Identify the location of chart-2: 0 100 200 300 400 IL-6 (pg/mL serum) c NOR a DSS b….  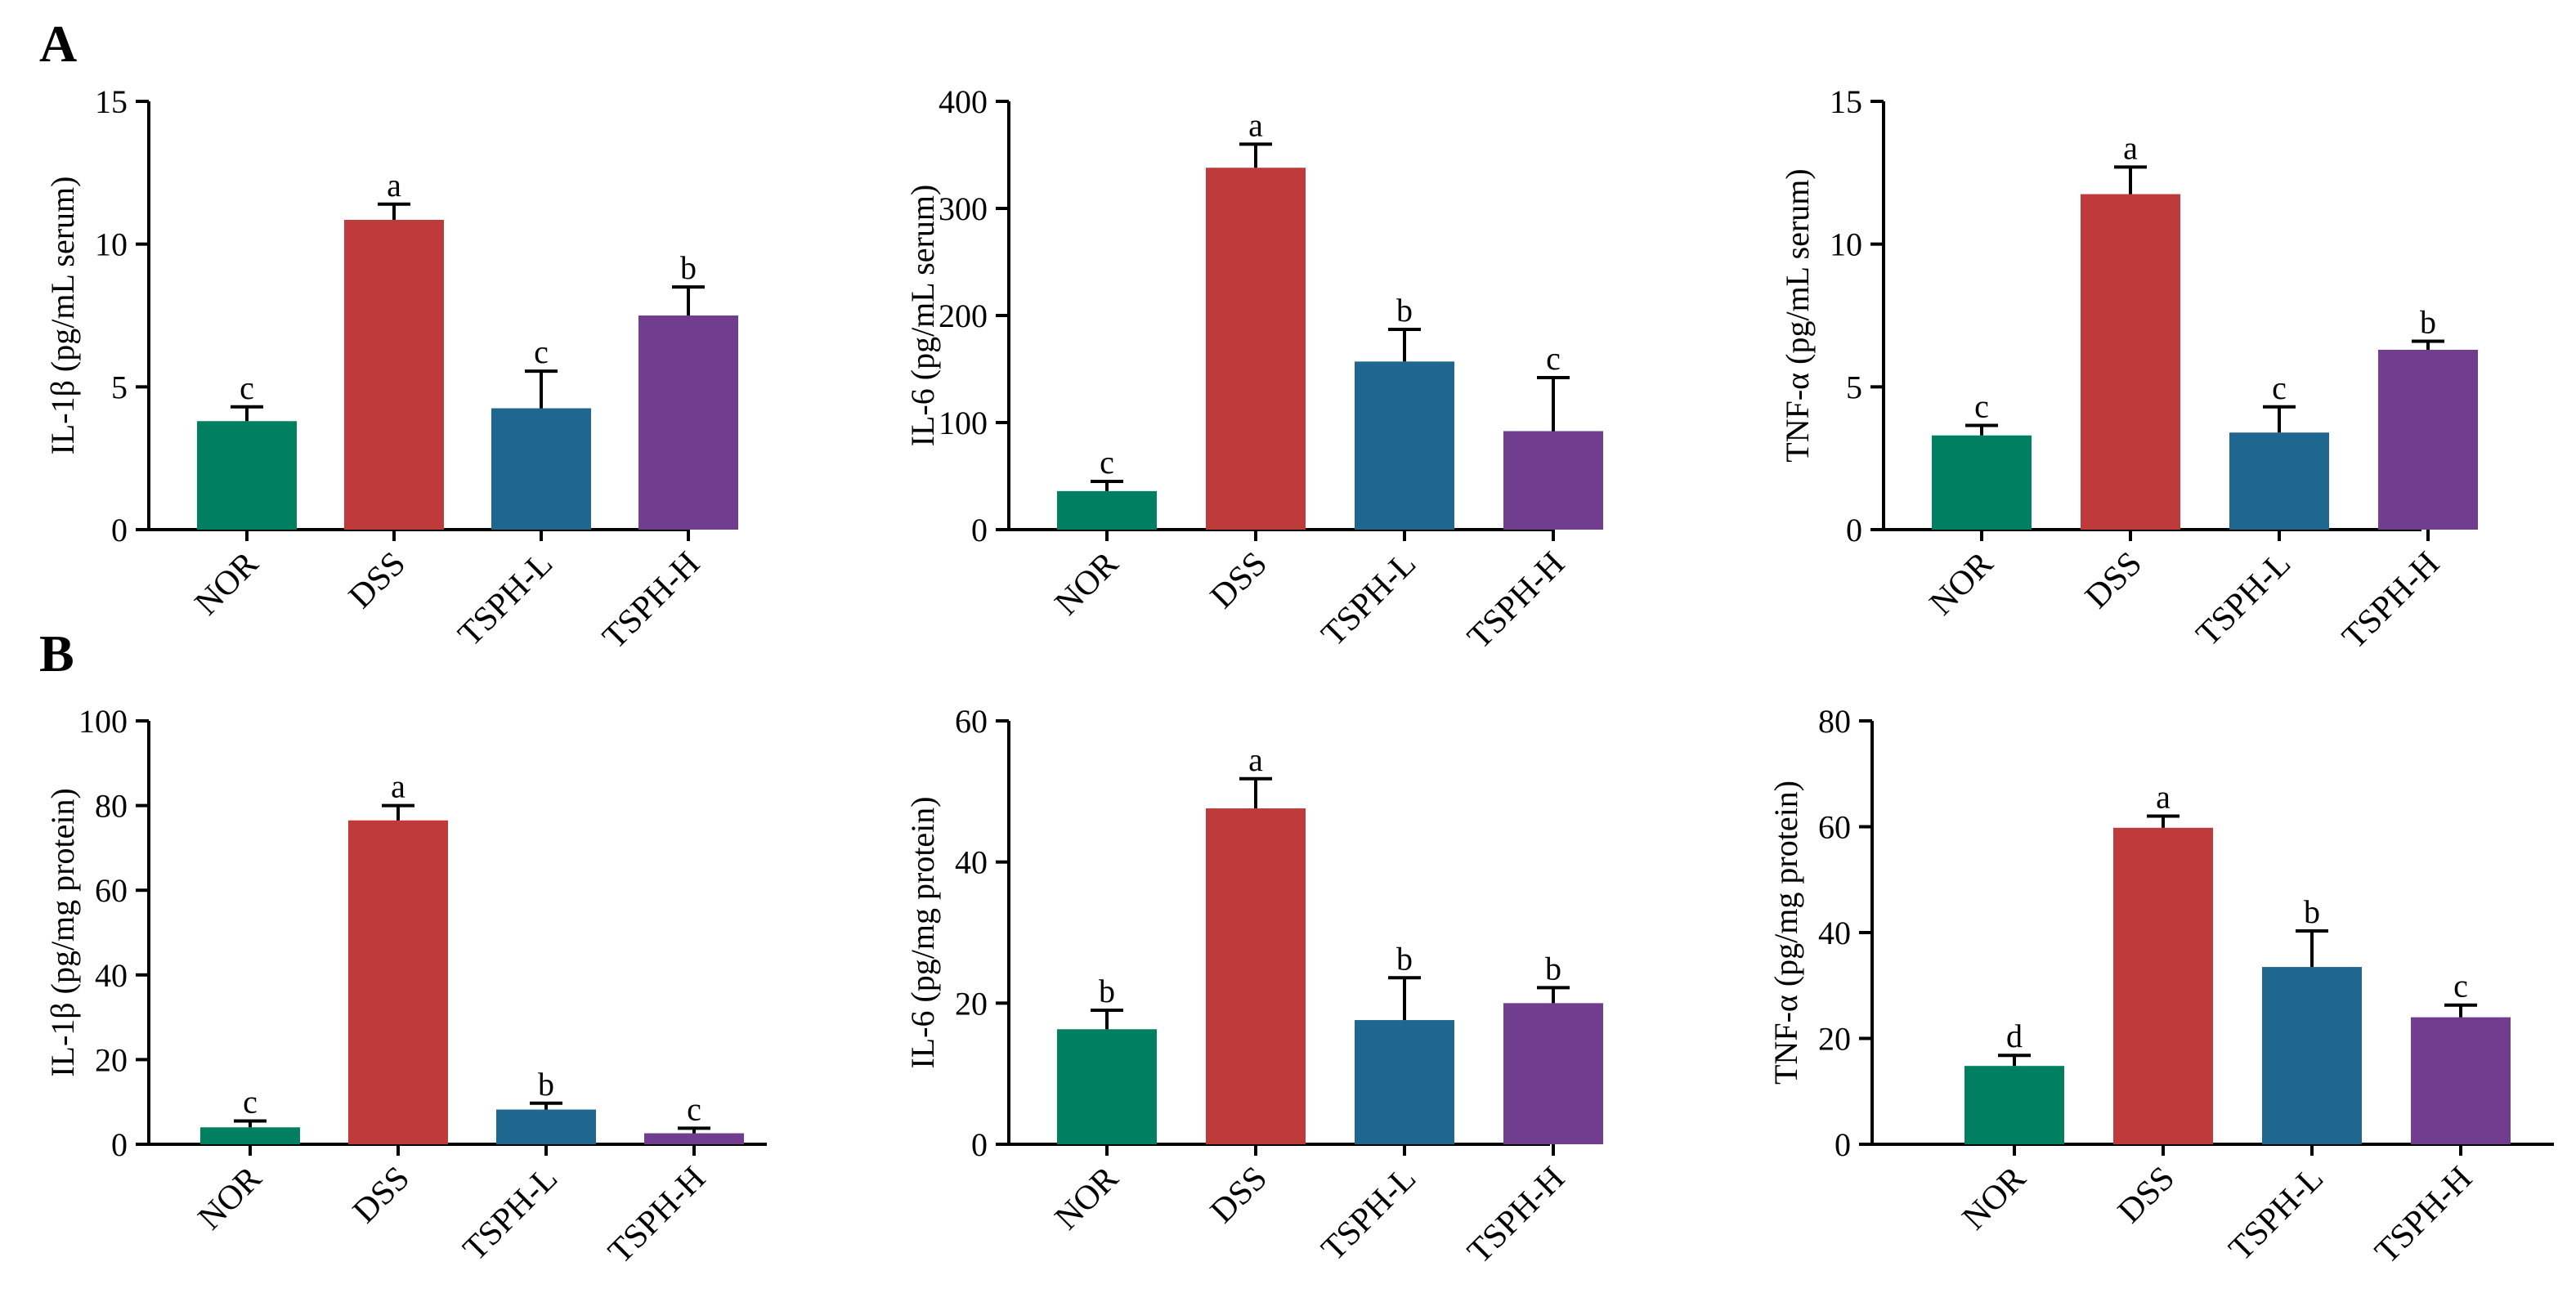
(1254, 370).